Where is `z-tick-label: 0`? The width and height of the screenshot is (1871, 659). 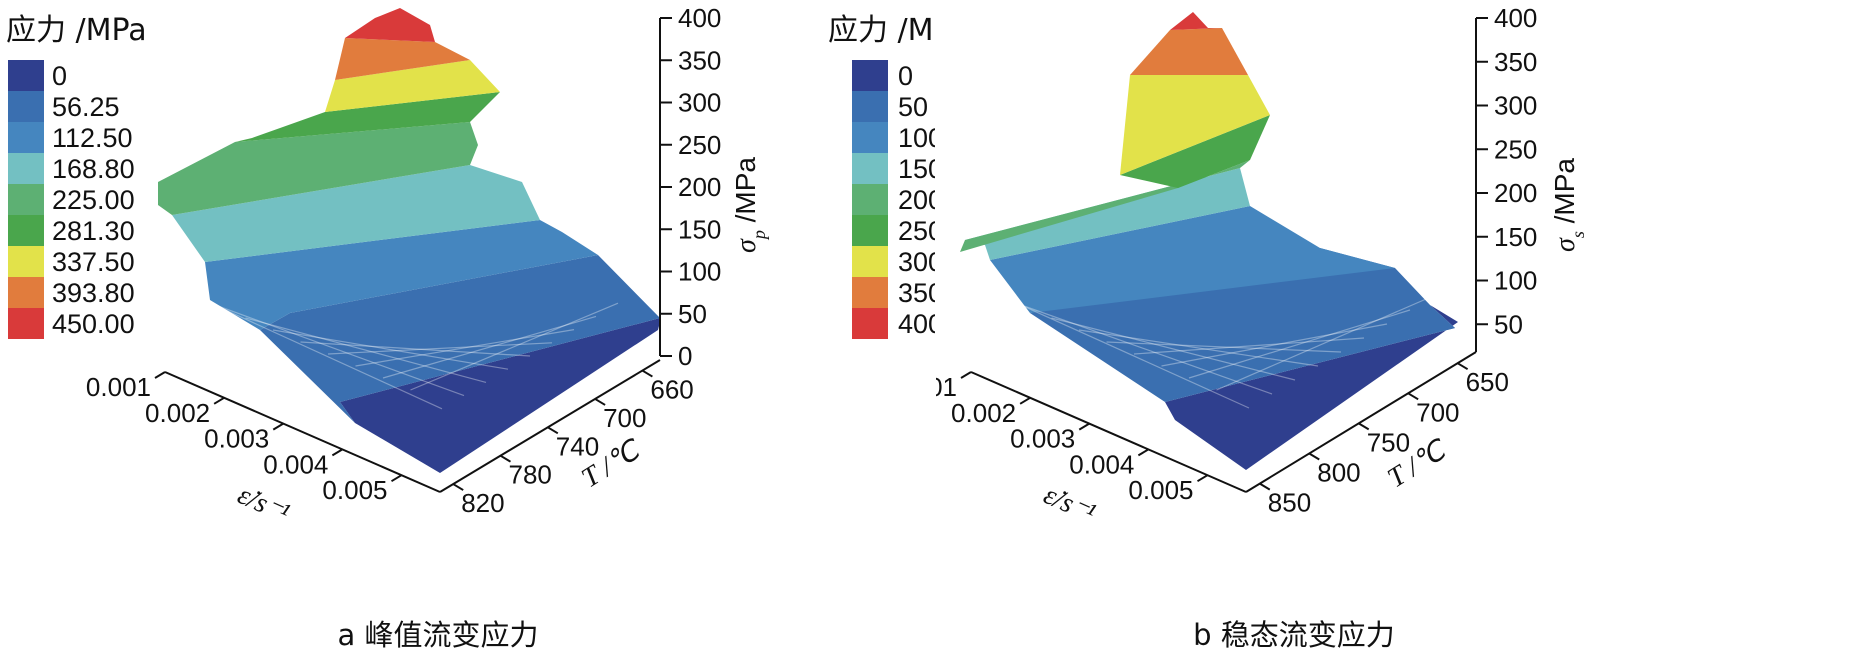
z-tick-label: 0 is located at coordinates (685, 356).